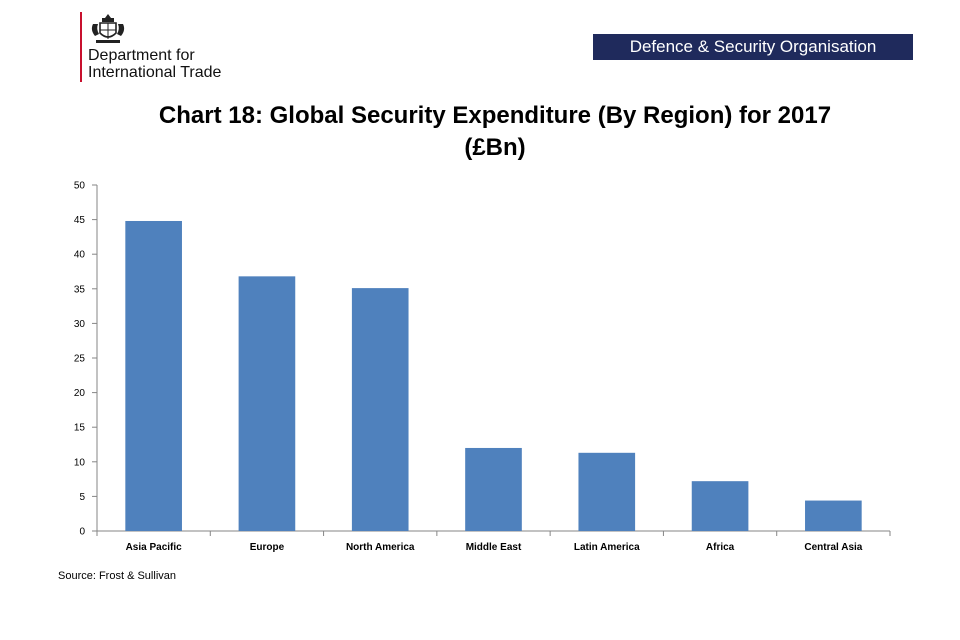 The image size is (960, 640). I want to click on bar-middle-east, so click(493, 489).